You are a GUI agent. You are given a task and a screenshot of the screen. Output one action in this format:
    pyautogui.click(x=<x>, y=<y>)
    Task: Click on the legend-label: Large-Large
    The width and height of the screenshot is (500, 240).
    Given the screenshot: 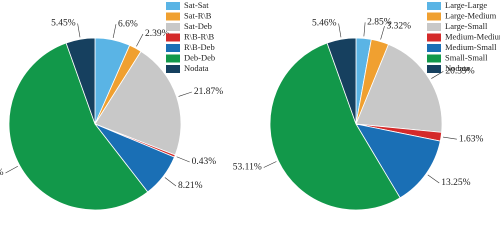 What is the action you would take?
    pyautogui.click(x=466, y=5)
    